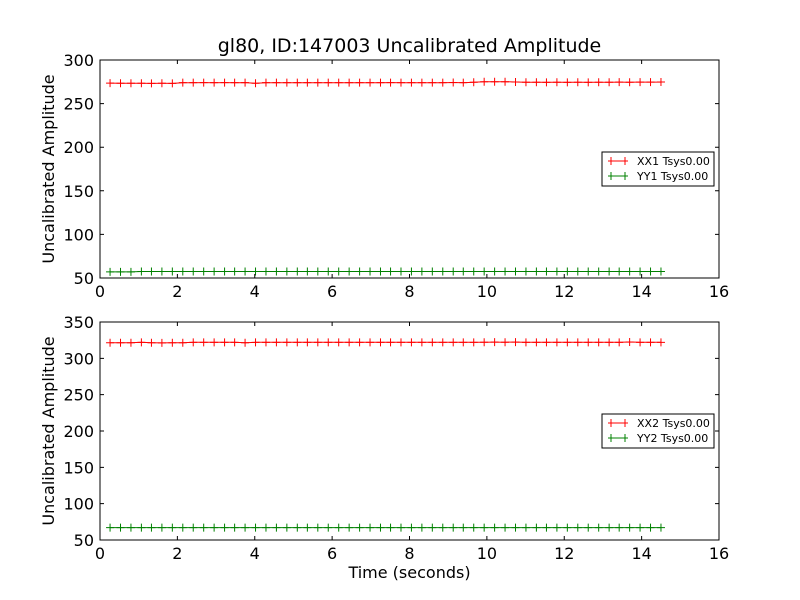 The image size is (800, 600). Describe the element at coordinates (658, 438) in the screenshot. I see `legend-entry: YY2 Tsys0.00` at that location.